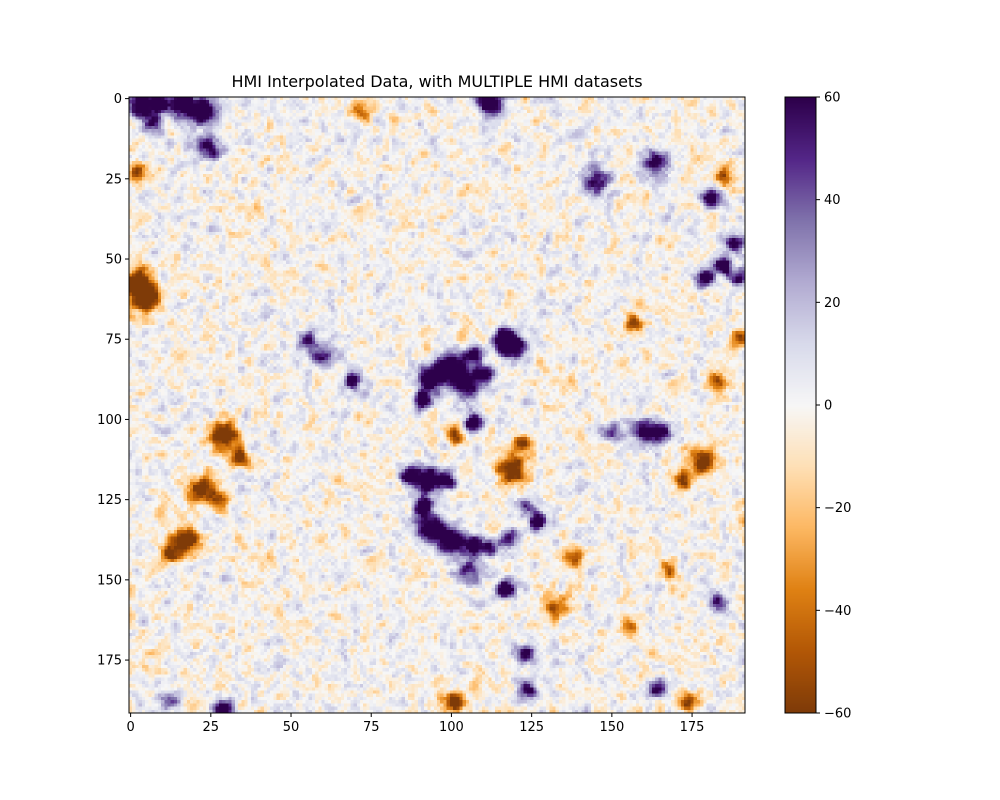 Image resolution: width=1000 pixels, height=800 pixels. I want to click on colorbar-tick-label: 20, so click(832, 303).